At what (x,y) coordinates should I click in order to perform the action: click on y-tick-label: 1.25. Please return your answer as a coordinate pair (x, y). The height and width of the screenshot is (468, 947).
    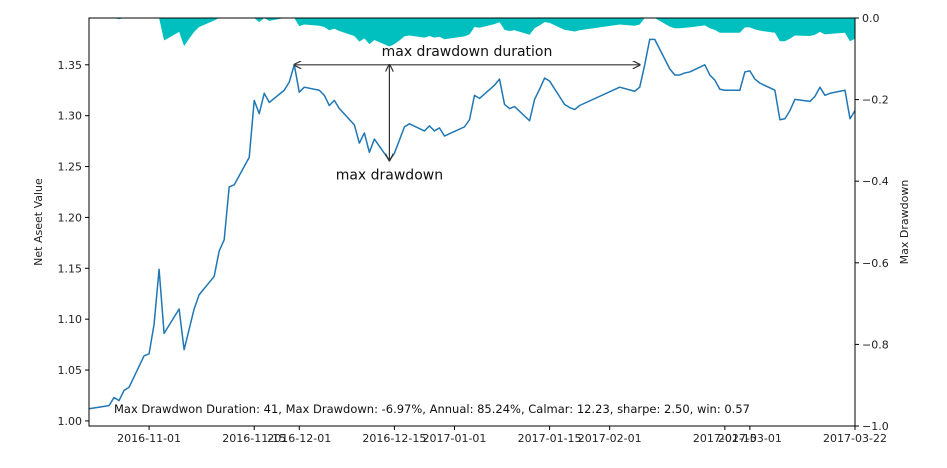
    Looking at the image, I should click on (70, 167).